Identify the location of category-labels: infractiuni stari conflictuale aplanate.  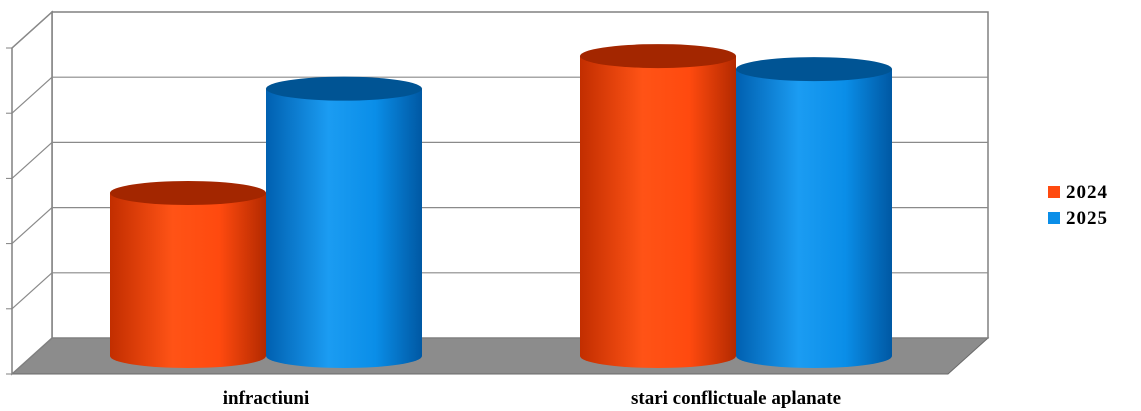
(532, 398).